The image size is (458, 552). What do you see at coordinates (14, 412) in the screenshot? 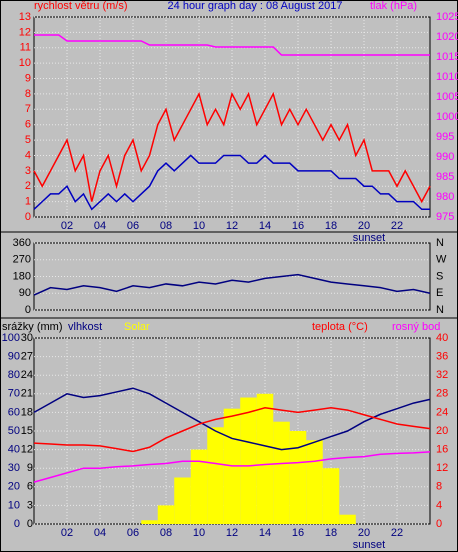
I see `y-tick-label: 60` at bounding box center [14, 412].